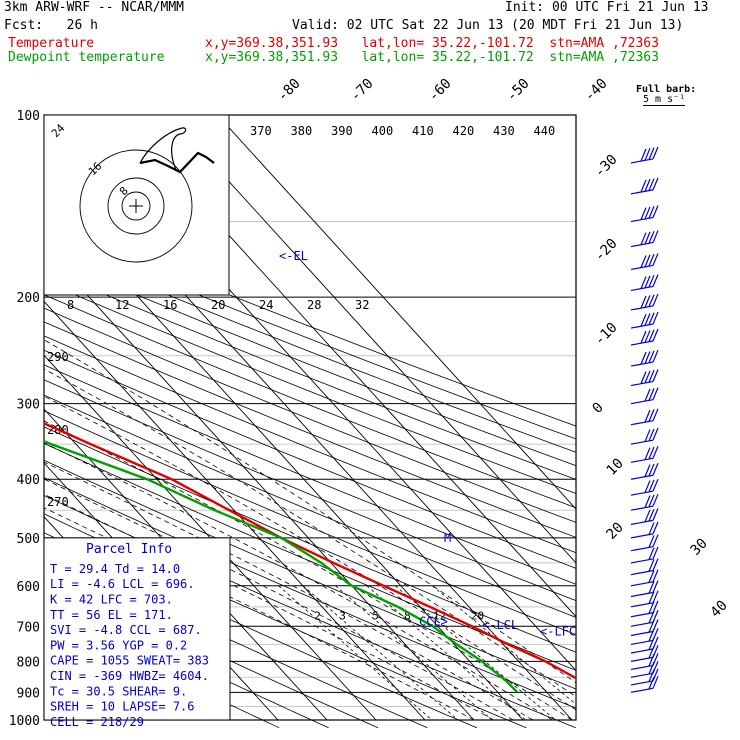 This screenshot has height=740, width=740. Describe the element at coordinates (504, 131) in the screenshot. I see `theta-label: 430` at that location.